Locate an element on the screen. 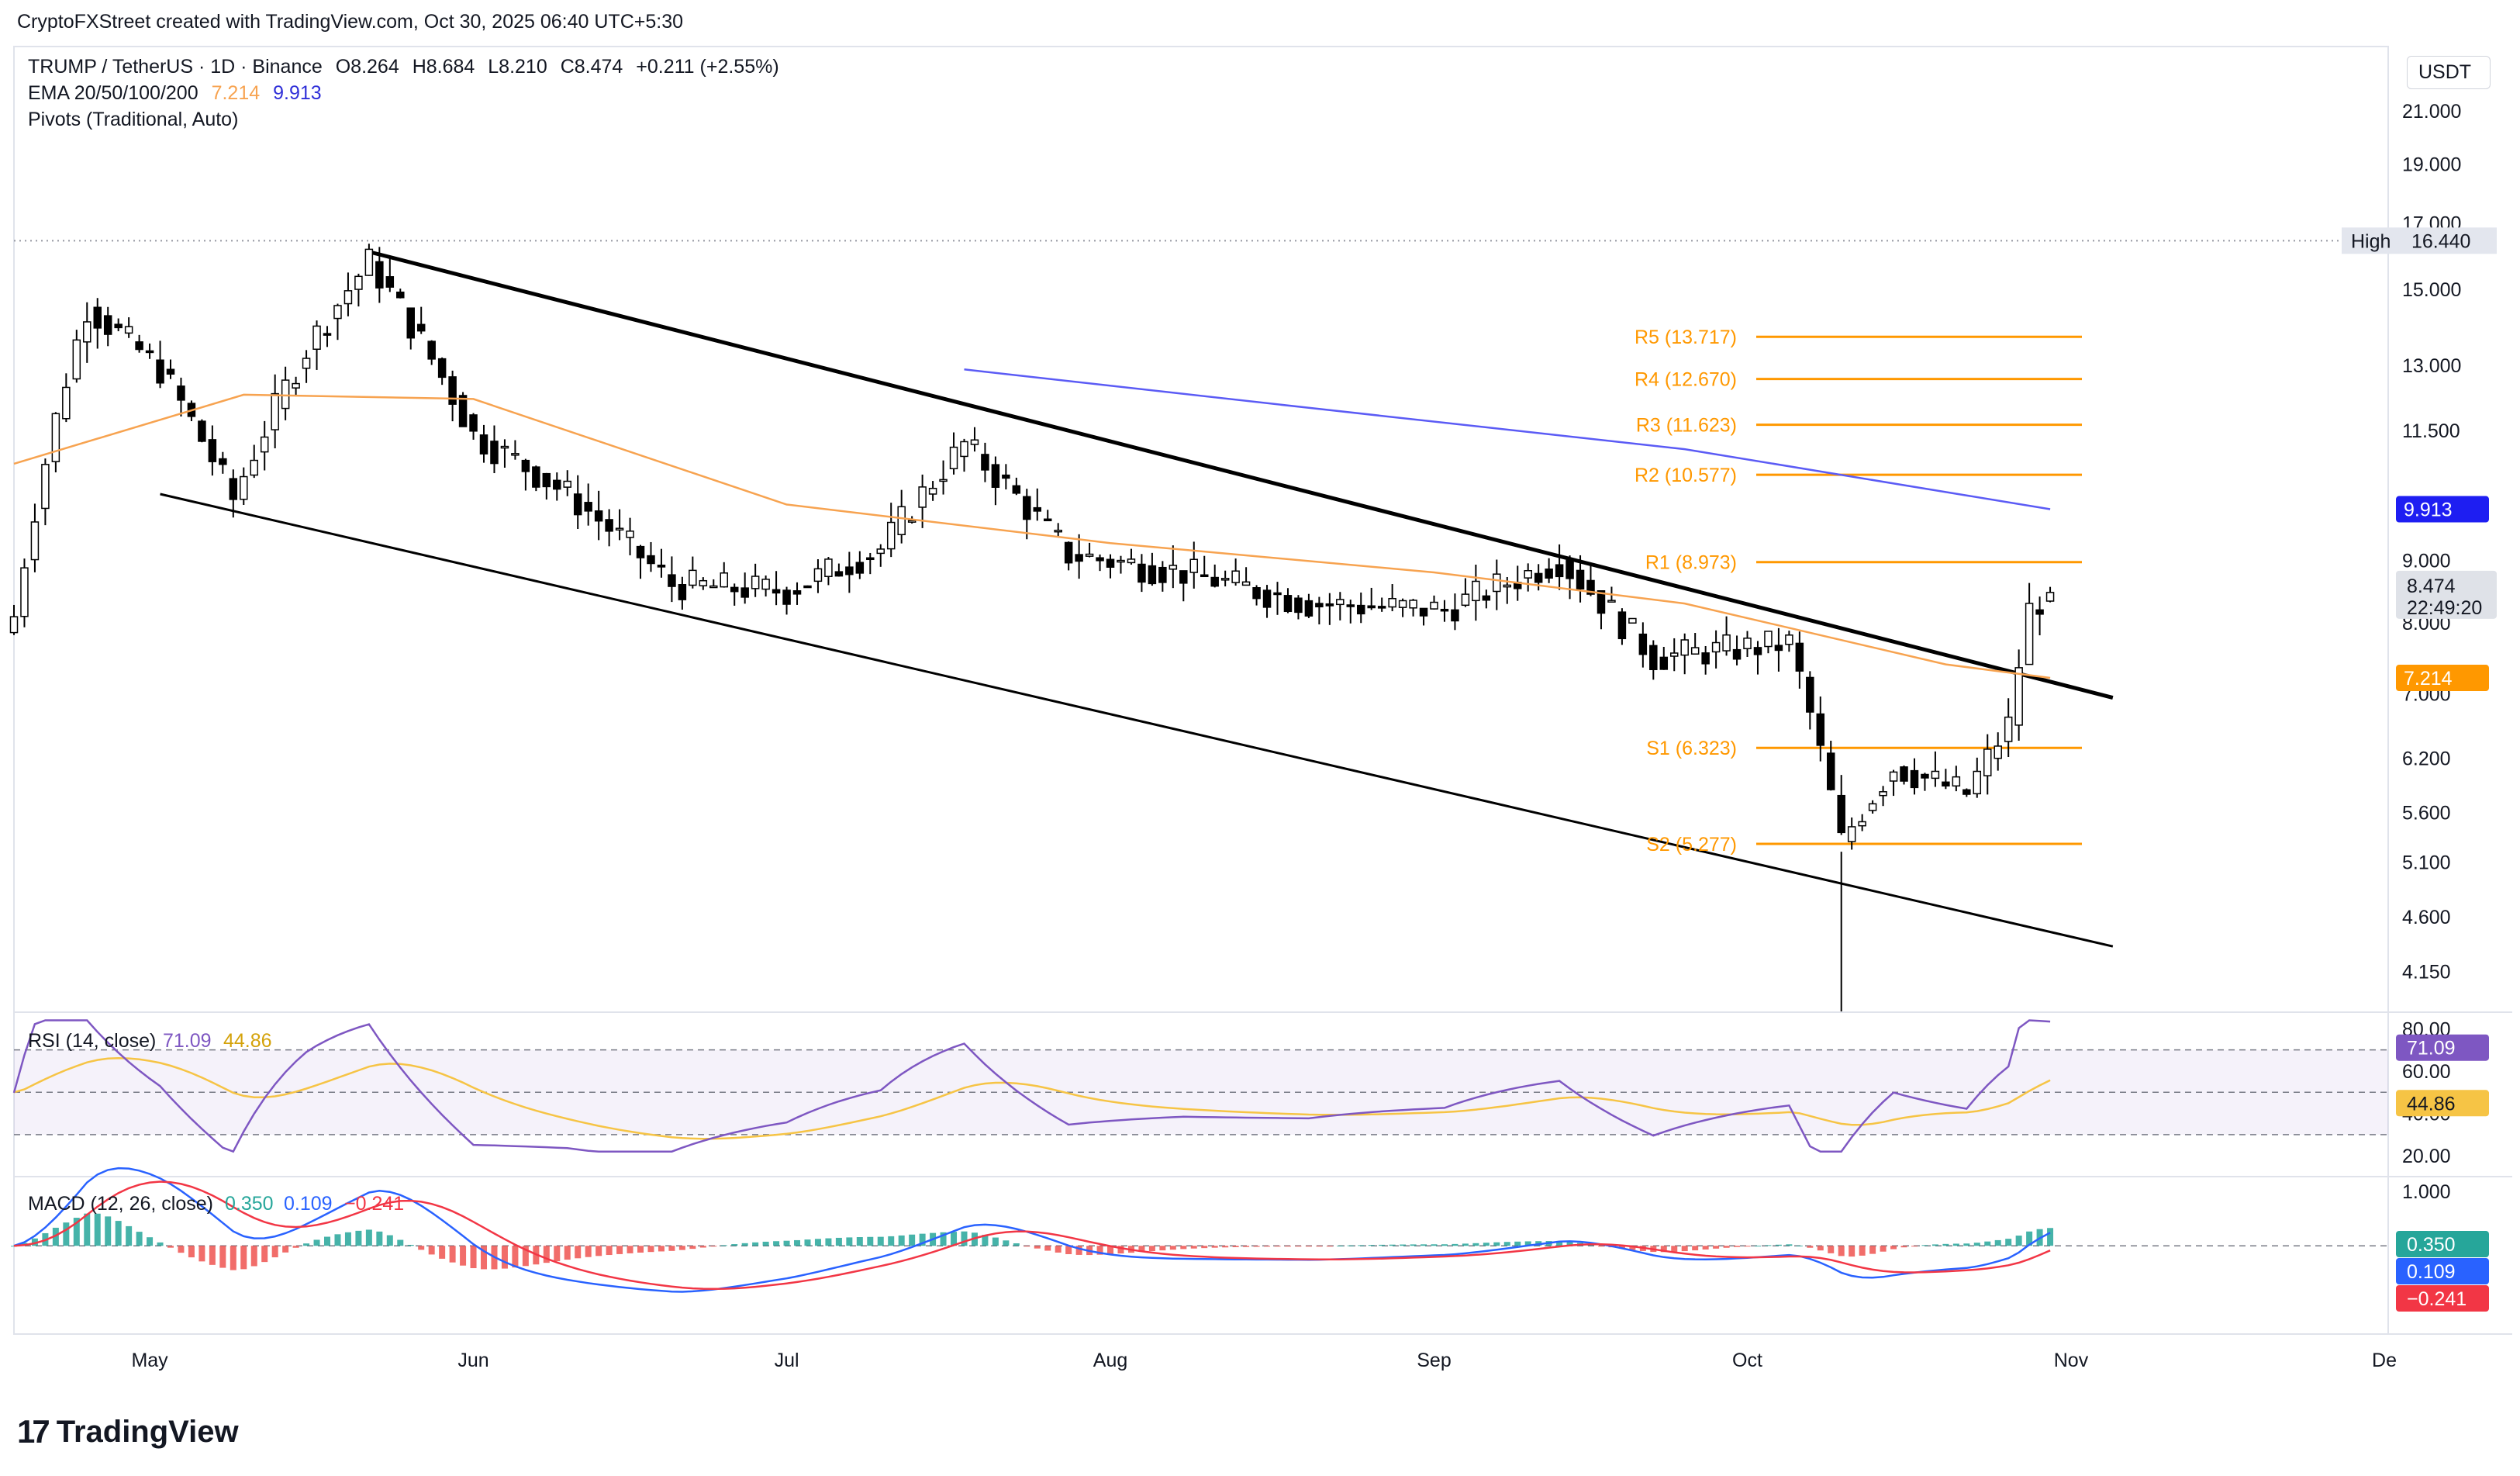  price-tick-label: 4.600 is located at coordinates (2426, 917).